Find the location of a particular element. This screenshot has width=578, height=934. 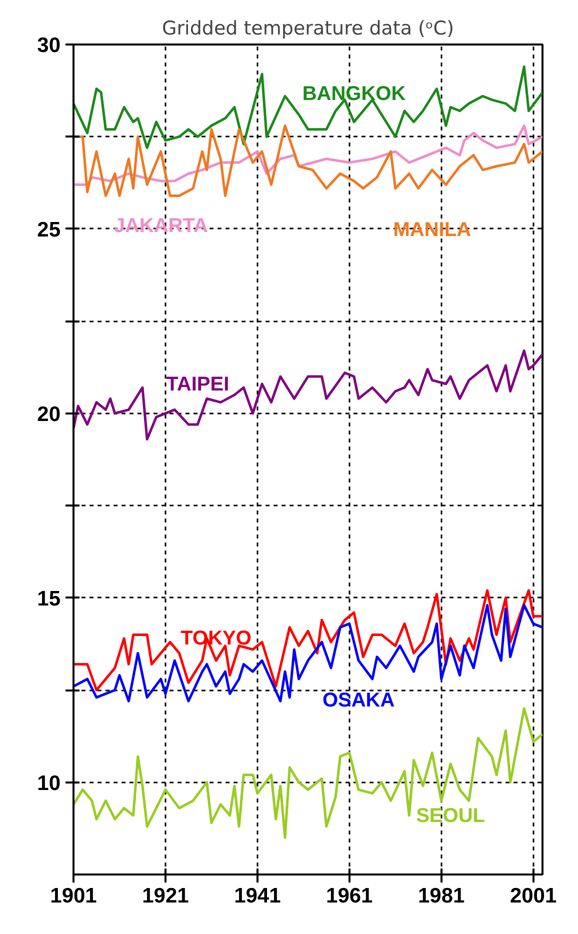

y-tick-label: 10 is located at coordinates (48, 783).